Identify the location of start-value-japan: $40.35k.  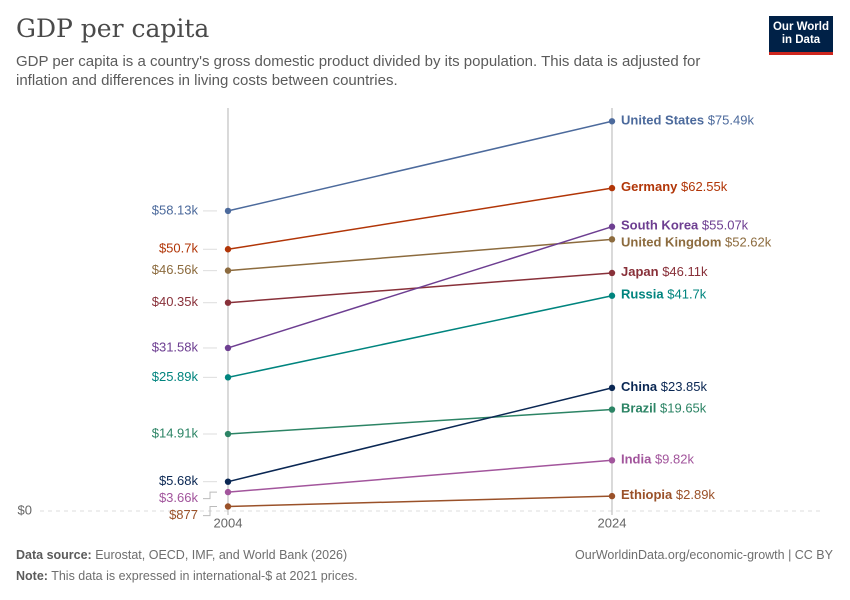
(175, 301).